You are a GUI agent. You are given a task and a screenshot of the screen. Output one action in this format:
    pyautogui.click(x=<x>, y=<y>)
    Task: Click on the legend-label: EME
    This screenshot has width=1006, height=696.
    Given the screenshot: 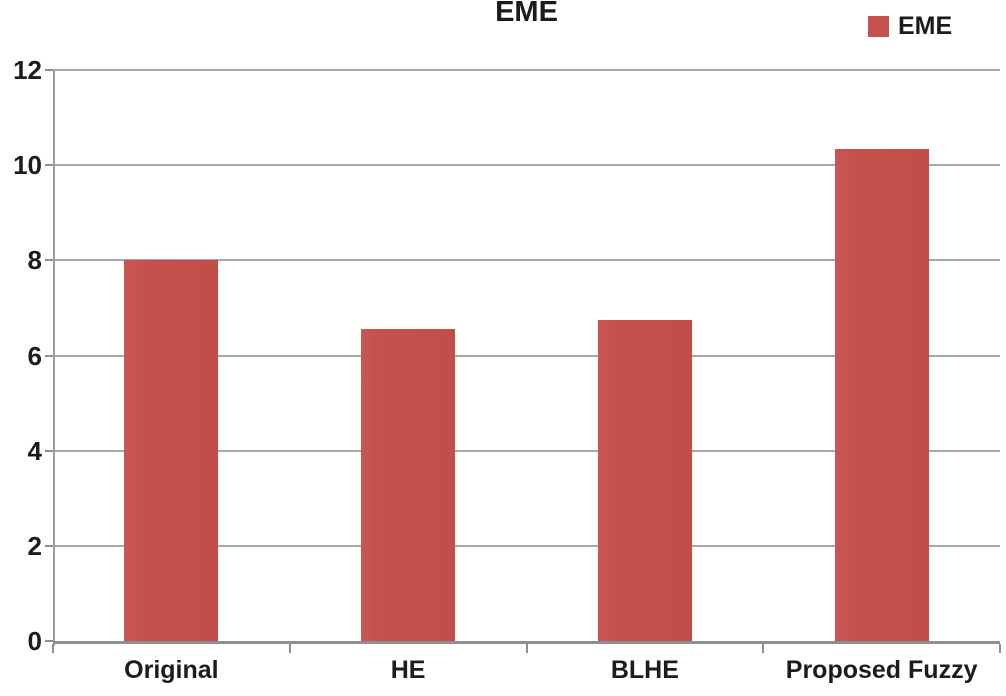 What is the action you would take?
    pyautogui.click(x=925, y=26)
    